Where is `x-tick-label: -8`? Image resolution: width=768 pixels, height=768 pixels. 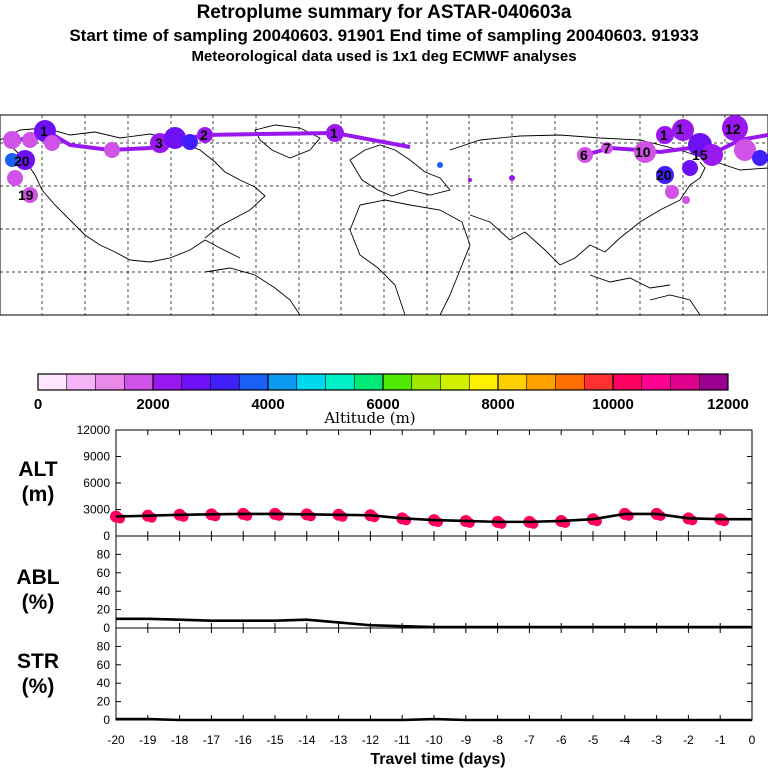
x-tick-label: -8 is located at coordinates (497, 740).